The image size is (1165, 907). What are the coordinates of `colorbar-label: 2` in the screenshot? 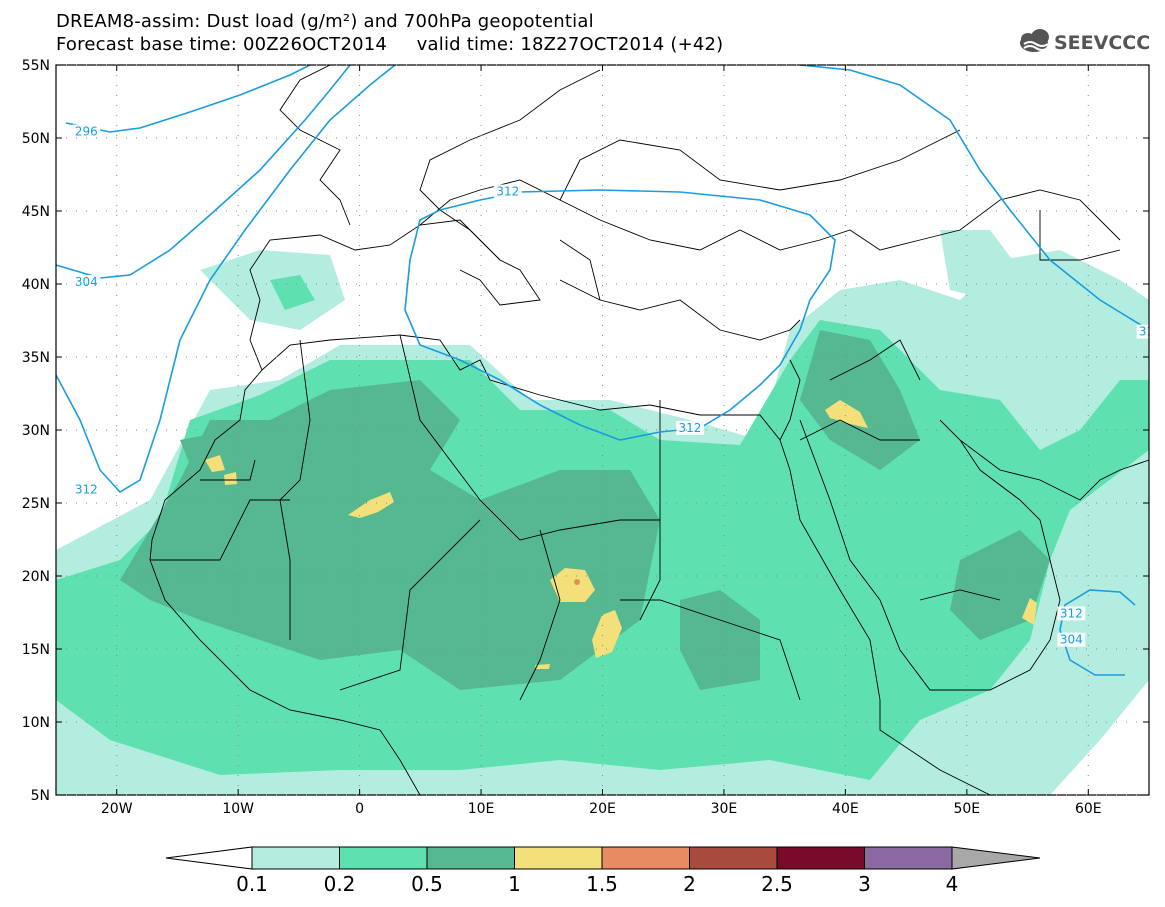 It's located at (689, 884).